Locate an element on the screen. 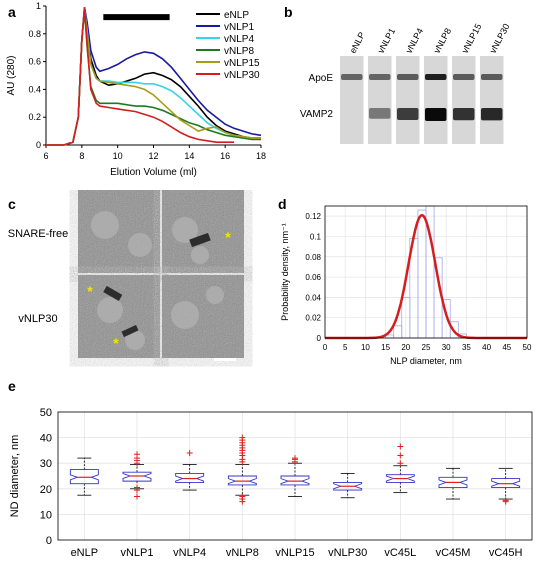 This screenshot has height=561, width=538. x-tick-label: 50 is located at coordinates (527, 347).